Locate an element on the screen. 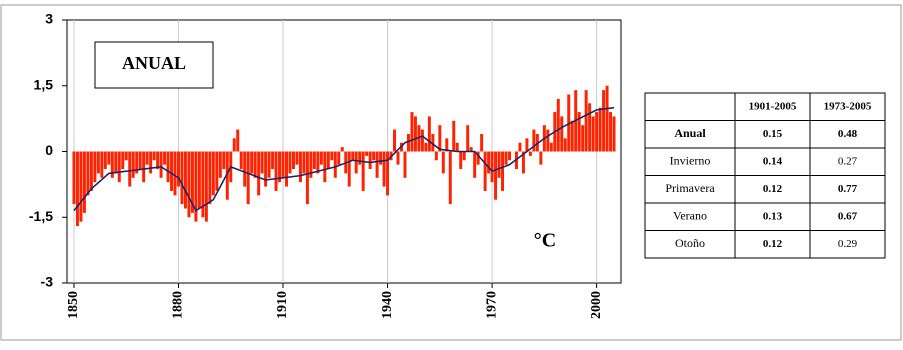  x-tick-label: 2000 is located at coordinates (596, 305).